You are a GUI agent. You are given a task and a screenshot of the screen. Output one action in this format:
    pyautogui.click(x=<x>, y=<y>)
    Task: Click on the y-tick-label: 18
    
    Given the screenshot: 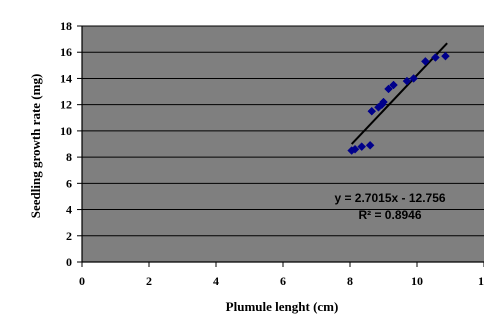 What is the action you would take?
    pyautogui.click(x=66, y=26)
    